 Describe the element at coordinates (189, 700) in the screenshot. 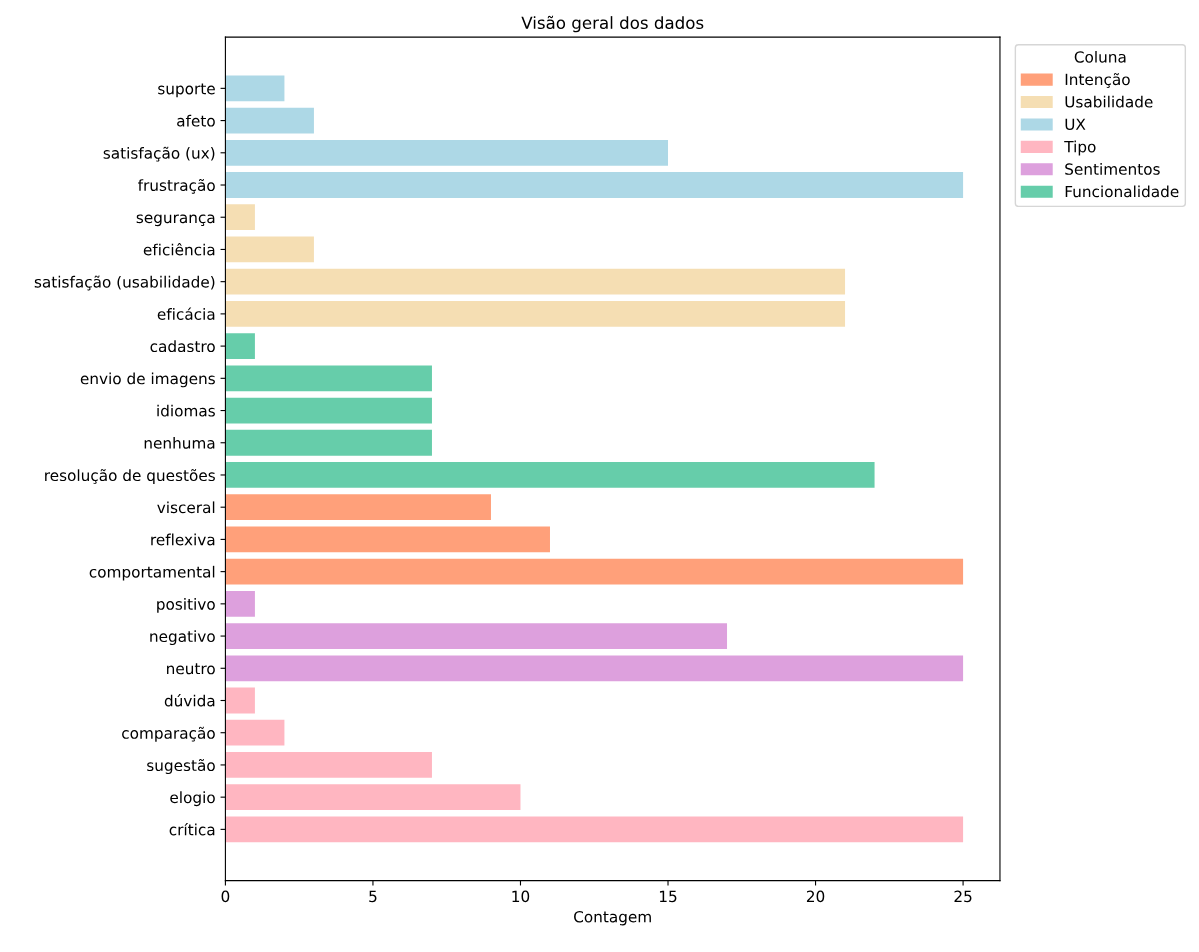

I see `y-tick-label: dúvida` at that location.